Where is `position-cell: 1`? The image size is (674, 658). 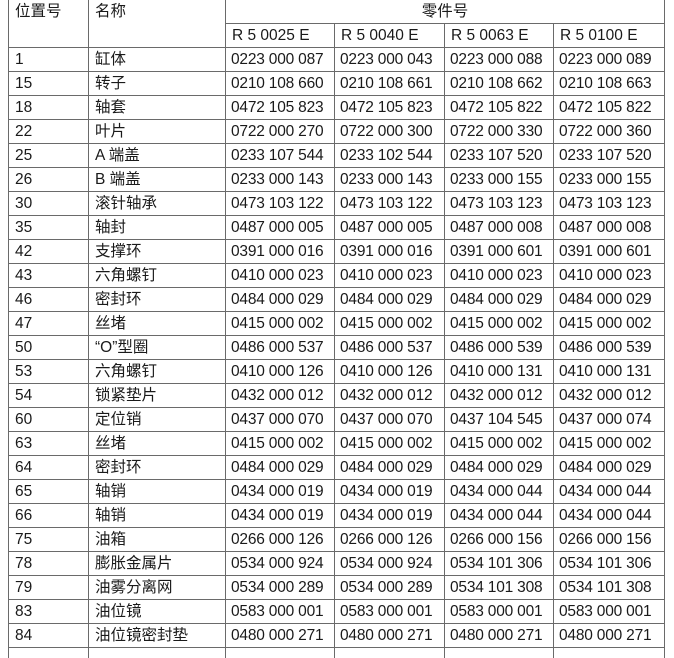 position-cell: 1 is located at coordinates (49, 60).